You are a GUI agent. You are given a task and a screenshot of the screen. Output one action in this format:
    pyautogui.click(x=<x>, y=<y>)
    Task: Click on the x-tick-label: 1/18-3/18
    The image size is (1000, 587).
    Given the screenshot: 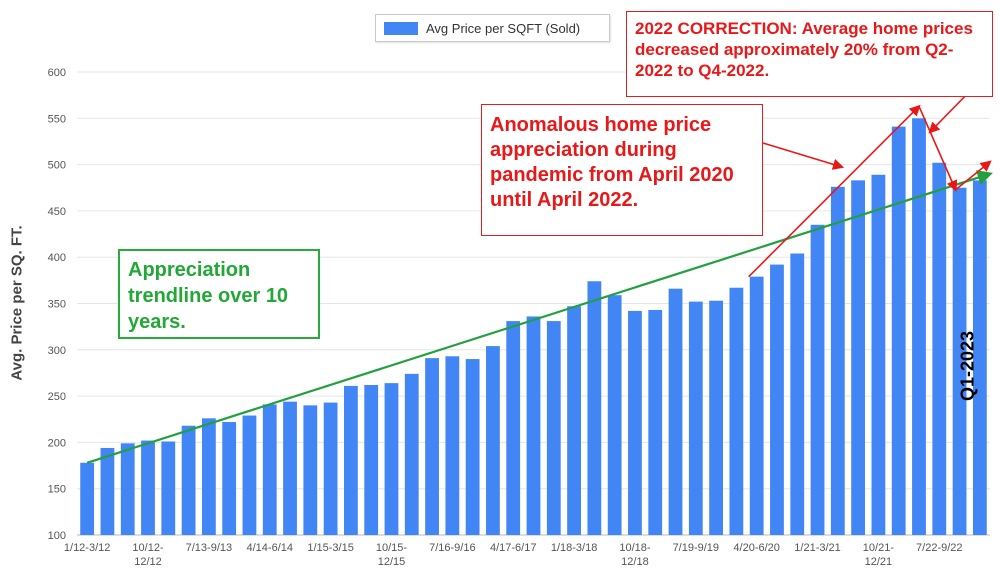 What is the action you would take?
    pyautogui.click(x=574, y=548)
    